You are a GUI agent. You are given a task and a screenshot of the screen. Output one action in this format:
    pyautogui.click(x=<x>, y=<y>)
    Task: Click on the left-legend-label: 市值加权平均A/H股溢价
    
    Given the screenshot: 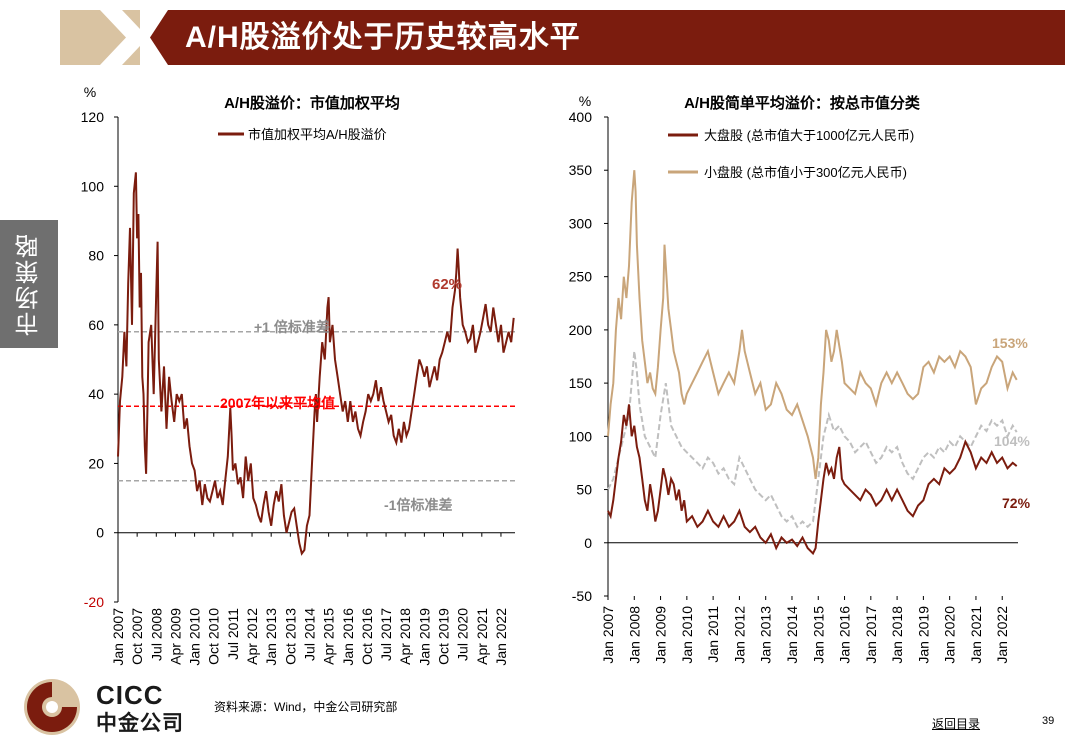 What is the action you would take?
    pyautogui.click(x=317, y=134)
    